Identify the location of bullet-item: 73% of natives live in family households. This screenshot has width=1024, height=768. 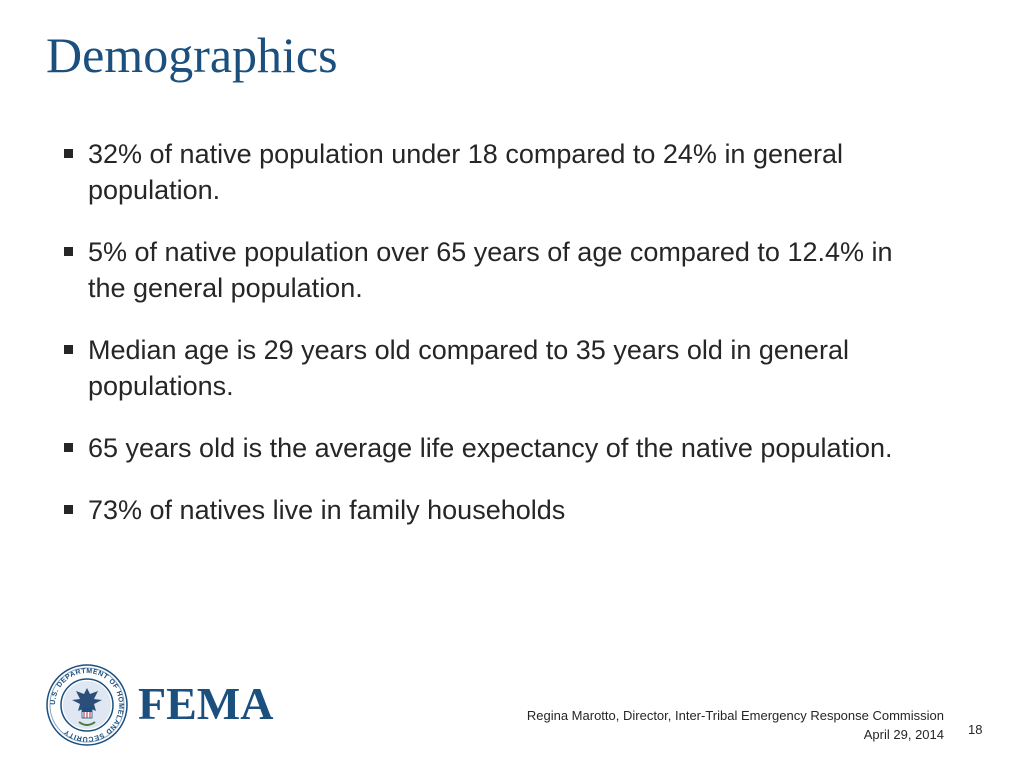
(487, 510).